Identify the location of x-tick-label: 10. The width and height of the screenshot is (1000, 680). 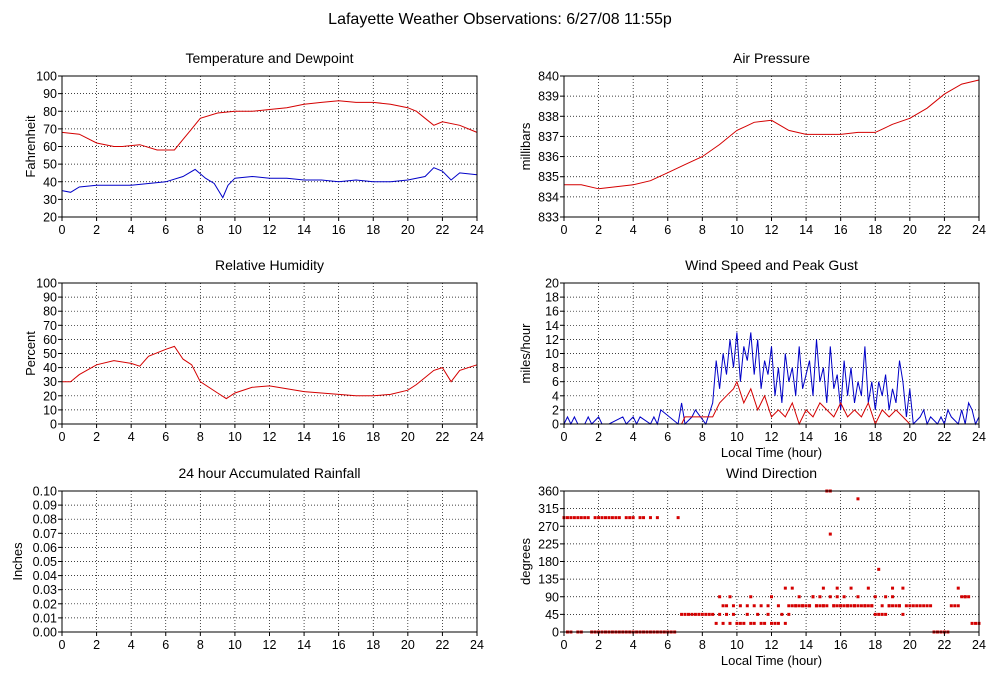
(737, 230).